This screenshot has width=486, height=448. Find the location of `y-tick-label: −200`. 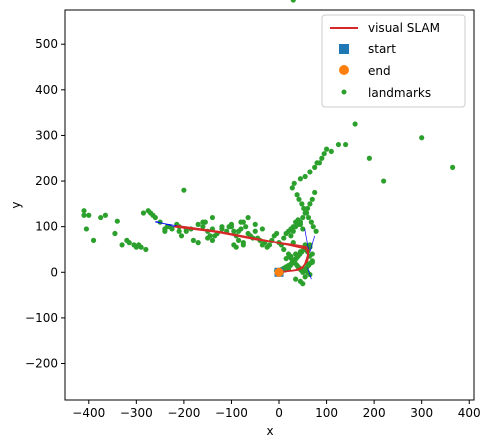

y-tick-label: −200 is located at coordinates (41, 364).